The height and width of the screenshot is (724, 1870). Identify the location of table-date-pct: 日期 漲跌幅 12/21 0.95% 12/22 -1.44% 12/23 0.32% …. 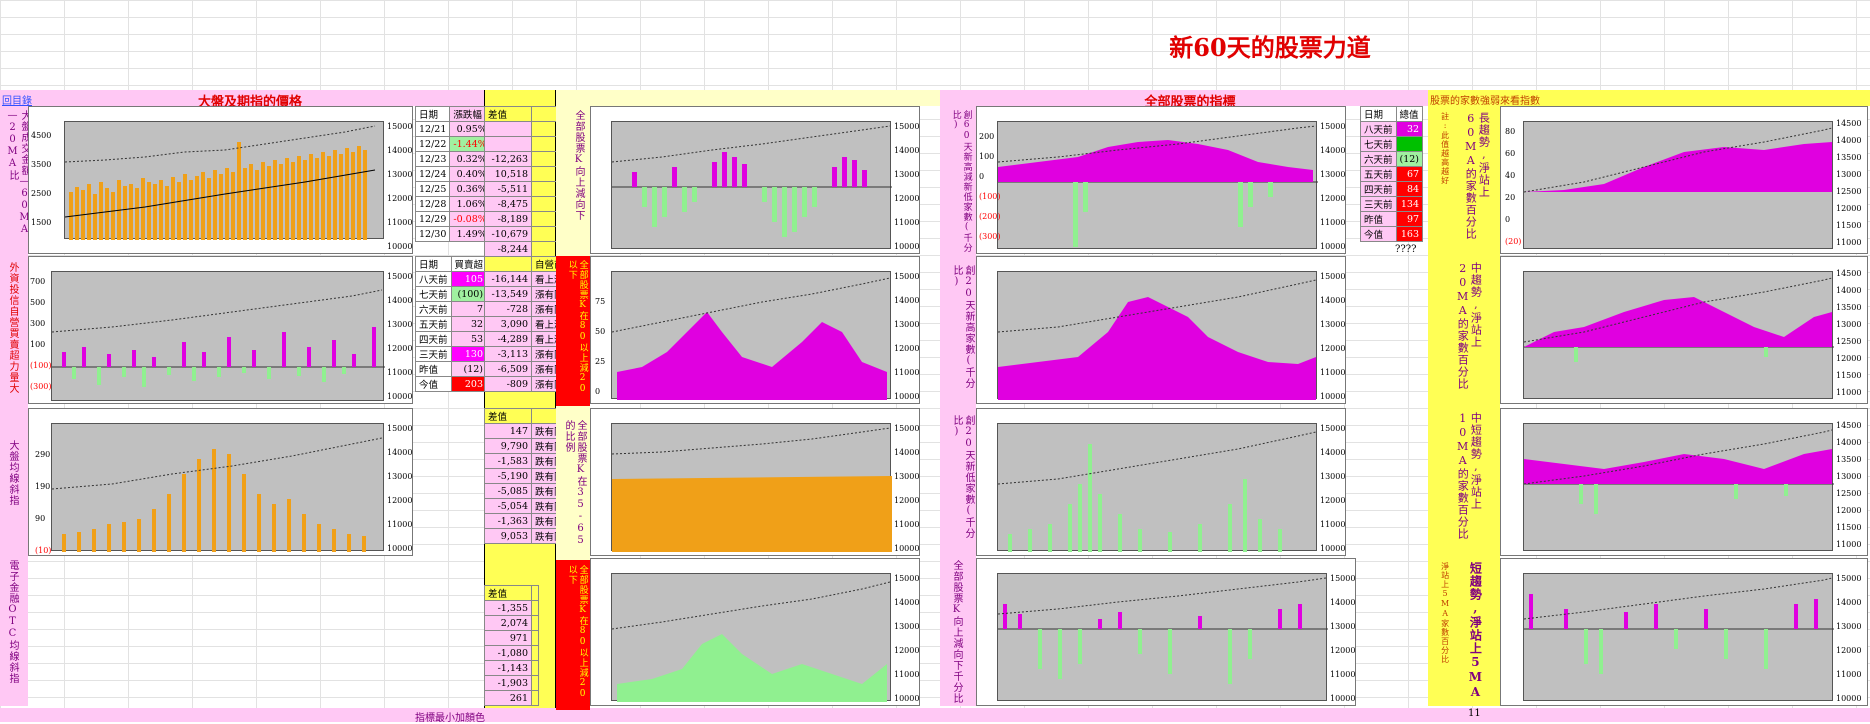
(452, 174).